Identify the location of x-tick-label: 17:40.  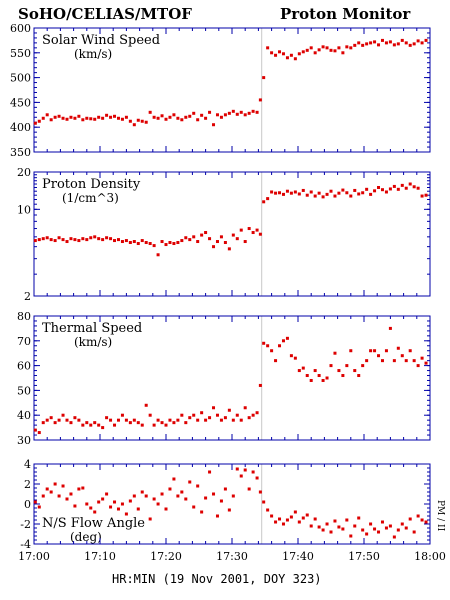
(298, 556).